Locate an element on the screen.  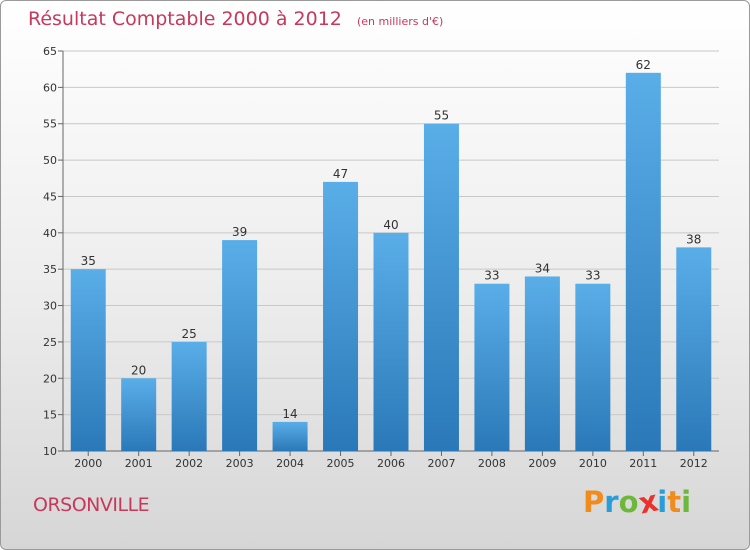
value-label-2005: 47 is located at coordinates (340, 174).